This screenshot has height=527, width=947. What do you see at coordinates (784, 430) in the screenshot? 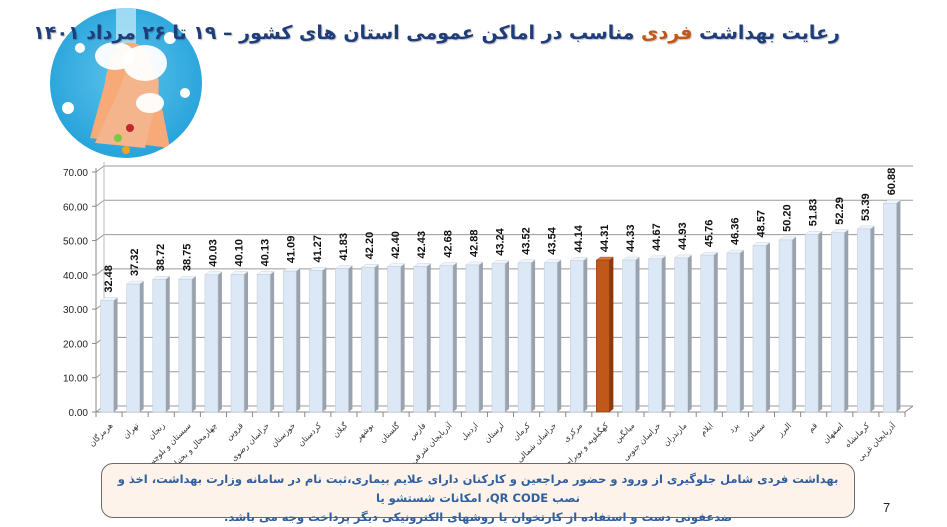
I see `category-label: البرز` at bounding box center [784, 430].